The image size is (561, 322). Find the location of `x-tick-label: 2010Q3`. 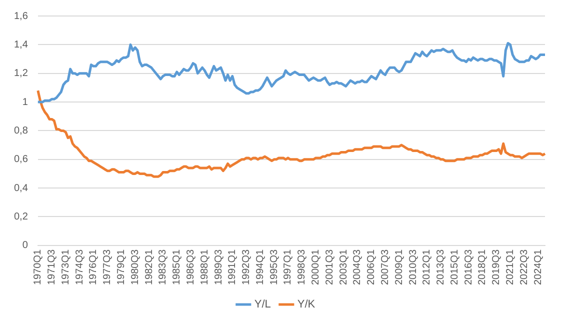

x-tick-label: 2010Q3 is located at coordinates (413, 267).